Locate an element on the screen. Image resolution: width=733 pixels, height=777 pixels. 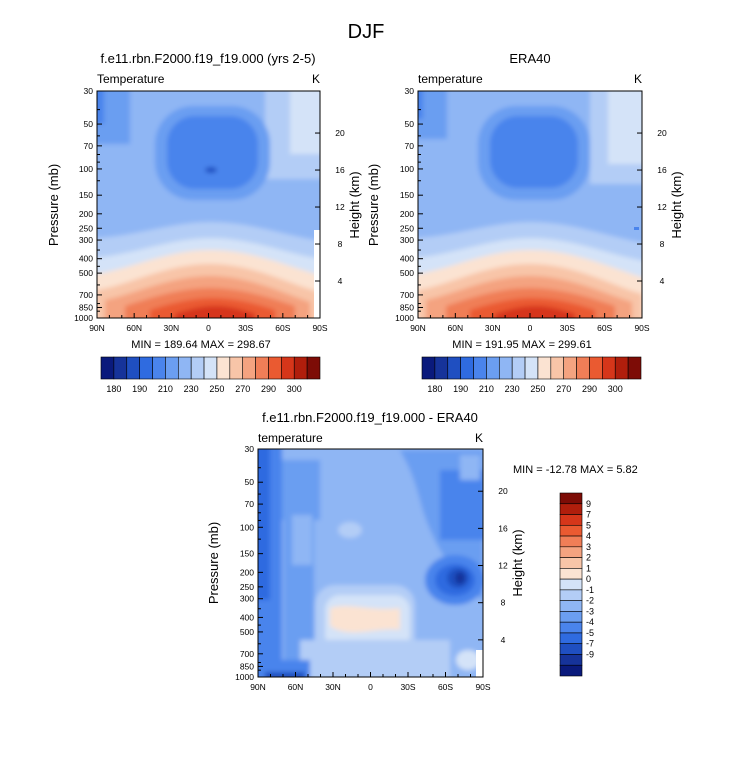
colorbar-label: 180 is located at coordinates (113, 389).